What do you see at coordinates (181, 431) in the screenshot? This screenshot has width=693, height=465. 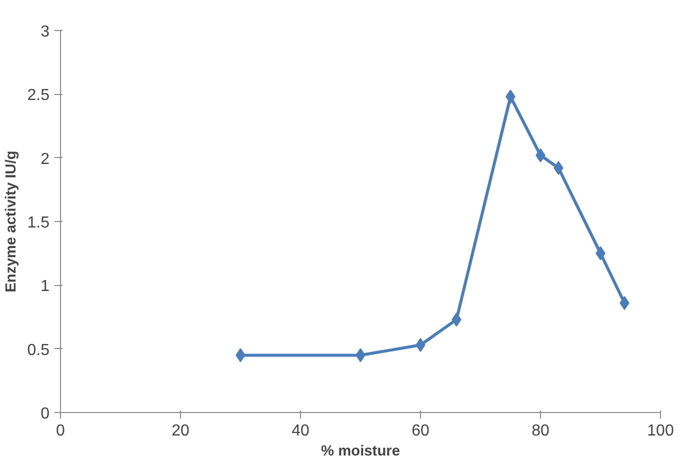 I see `x-tick-label: 20` at bounding box center [181, 431].